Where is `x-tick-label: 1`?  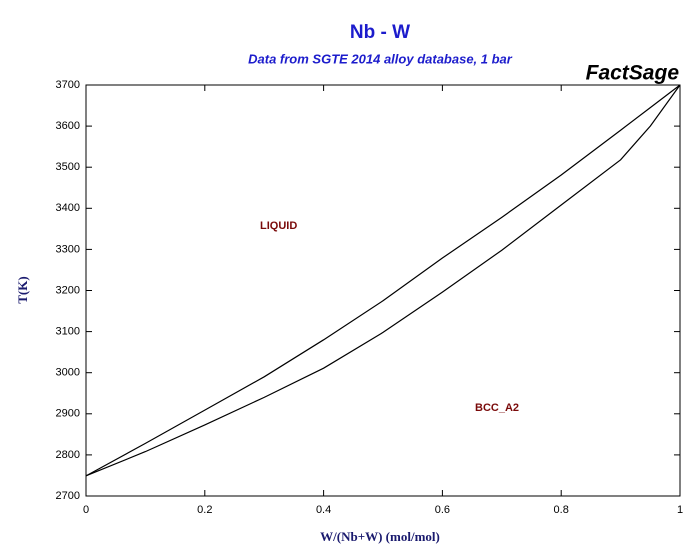 x-tick-label: 1 is located at coordinates (680, 510).